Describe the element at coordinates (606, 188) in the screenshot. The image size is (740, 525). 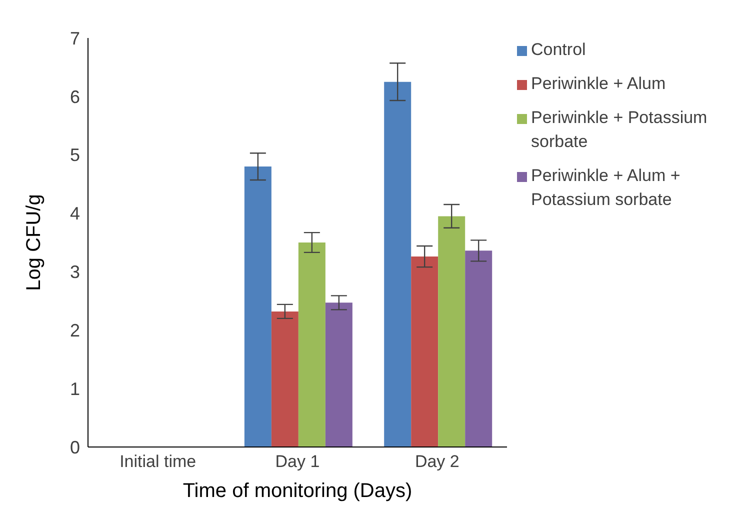
I see `legend-label: Periwinkle + Alum + Potassium sorbate` at that location.